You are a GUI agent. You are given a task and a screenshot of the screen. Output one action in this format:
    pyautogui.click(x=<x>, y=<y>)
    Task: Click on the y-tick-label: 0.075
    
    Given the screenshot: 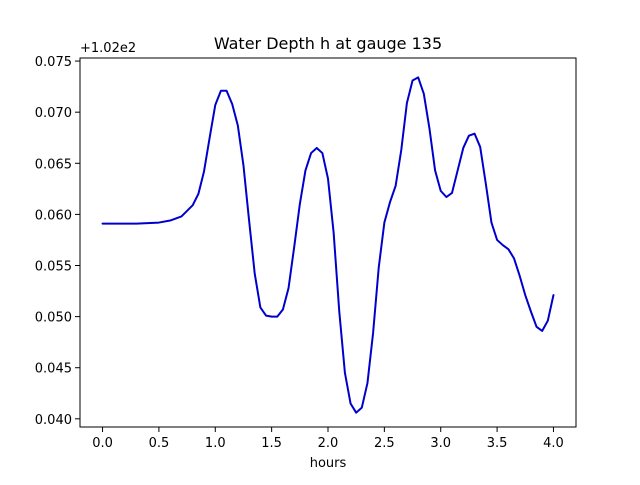 What is the action you would take?
    pyautogui.click(x=53, y=62)
    